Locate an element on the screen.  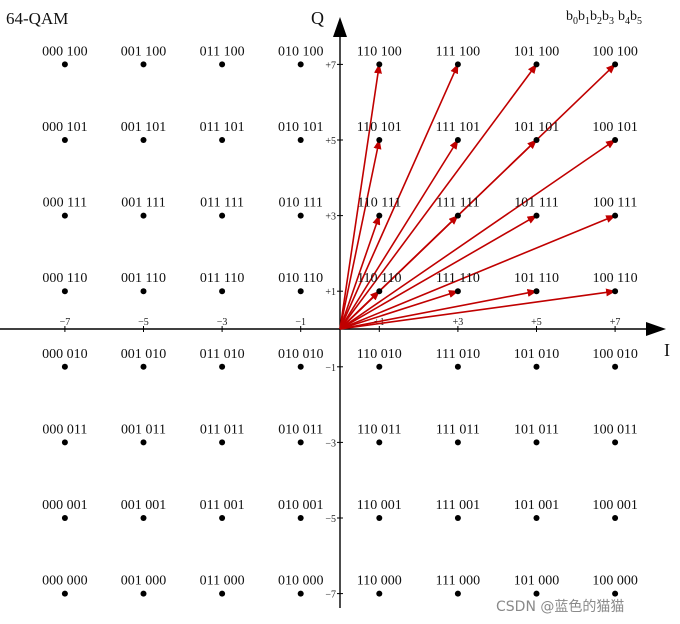
symbol-label: 100 001 is located at coordinates (615, 505).